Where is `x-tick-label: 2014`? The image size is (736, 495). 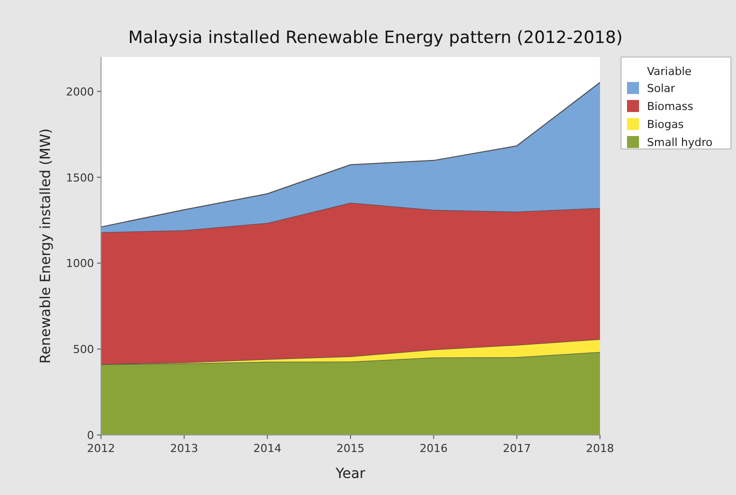
x-tick-label: 2014 is located at coordinates (267, 448).